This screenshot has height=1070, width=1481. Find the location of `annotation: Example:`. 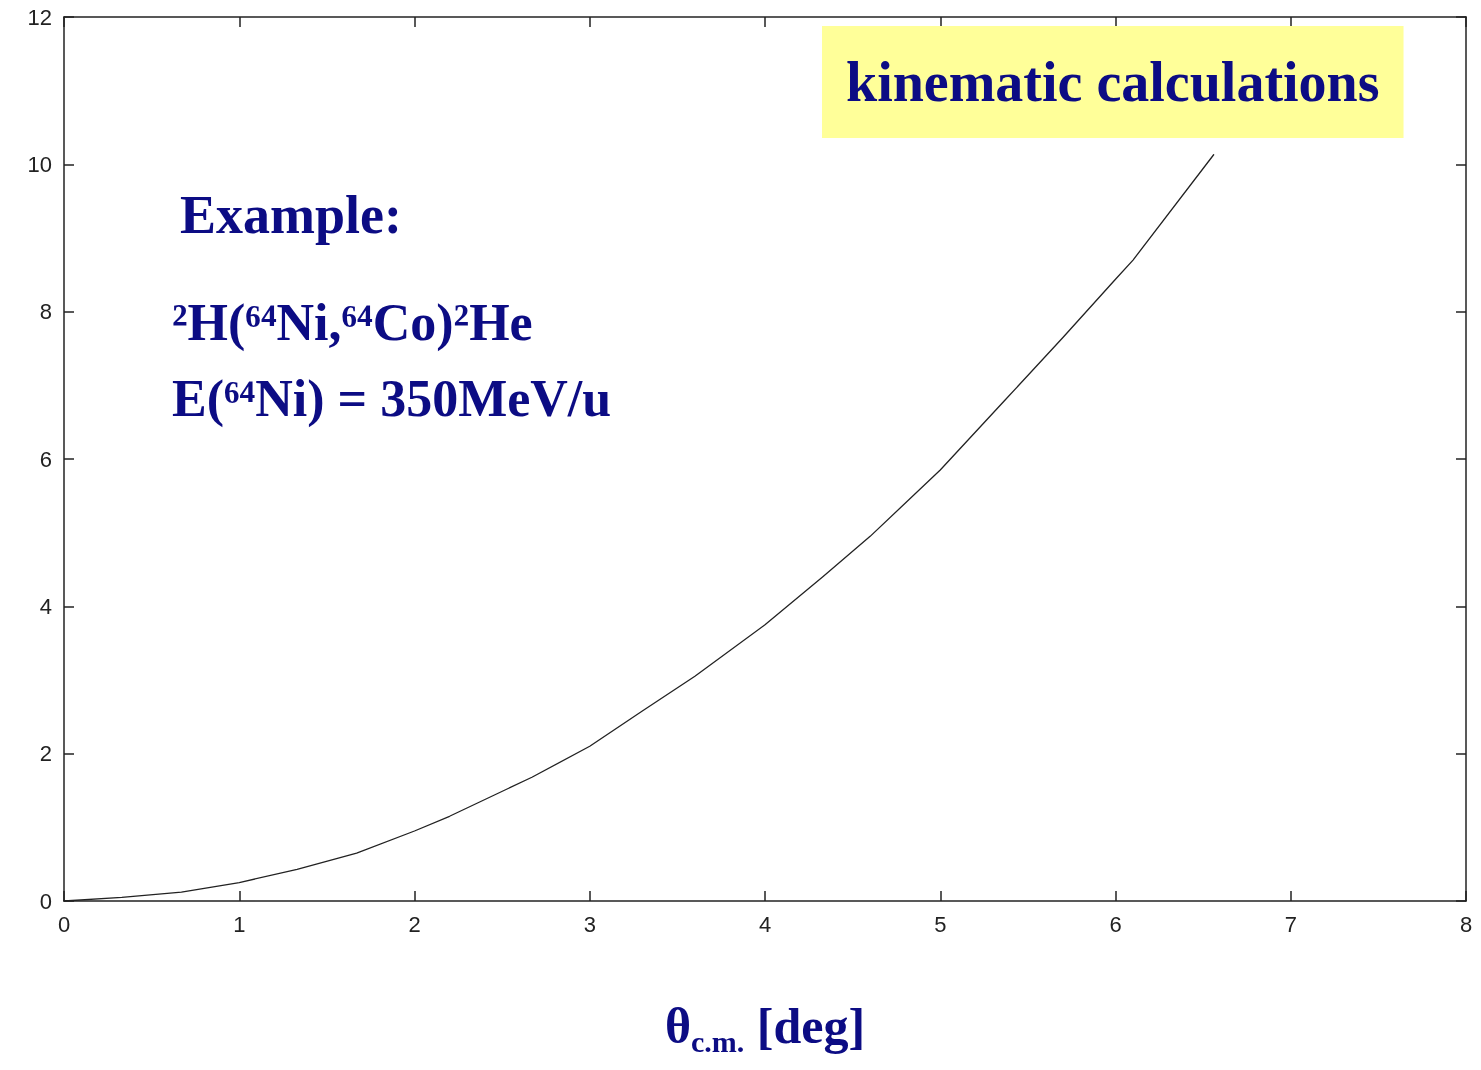

annotation: Example: is located at coordinates (291, 215).